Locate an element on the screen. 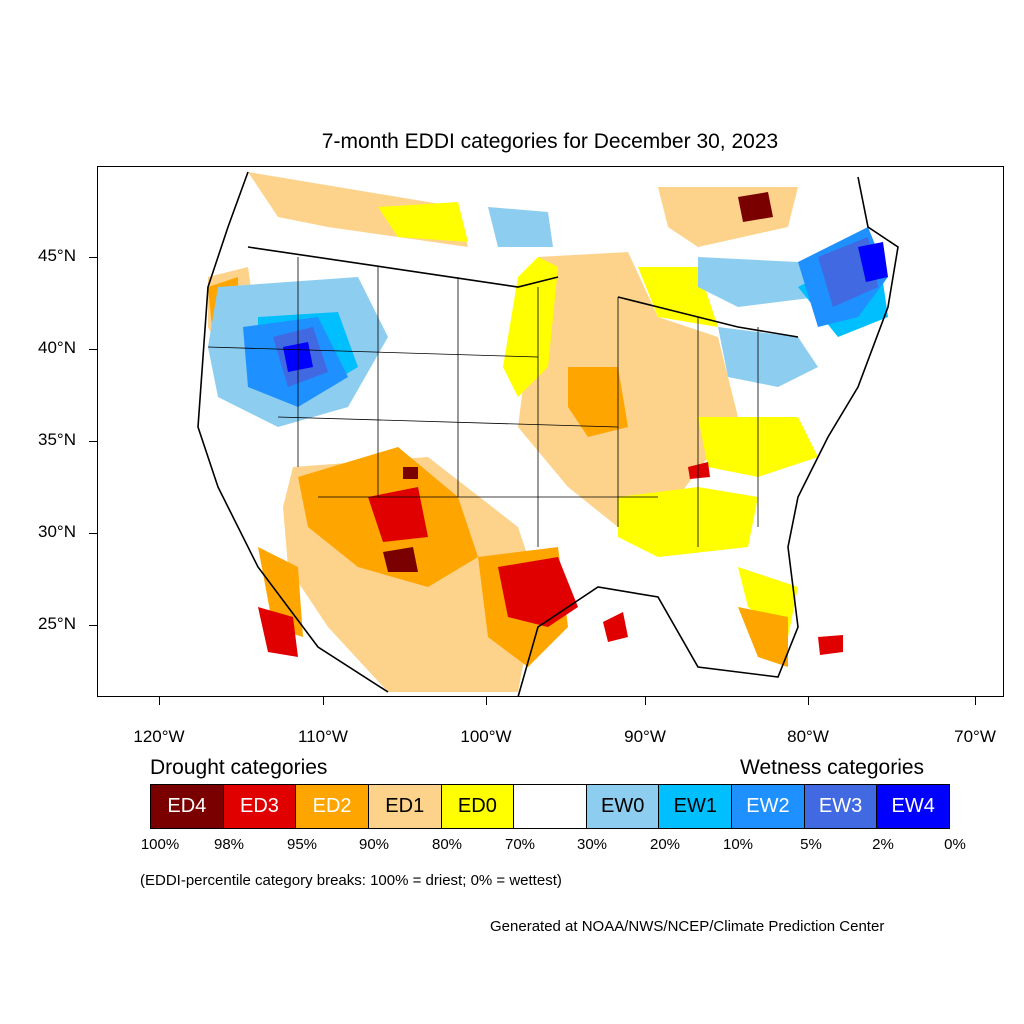 This screenshot has height=1024, width=1024. break-label: 95% is located at coordinates (302, 844).